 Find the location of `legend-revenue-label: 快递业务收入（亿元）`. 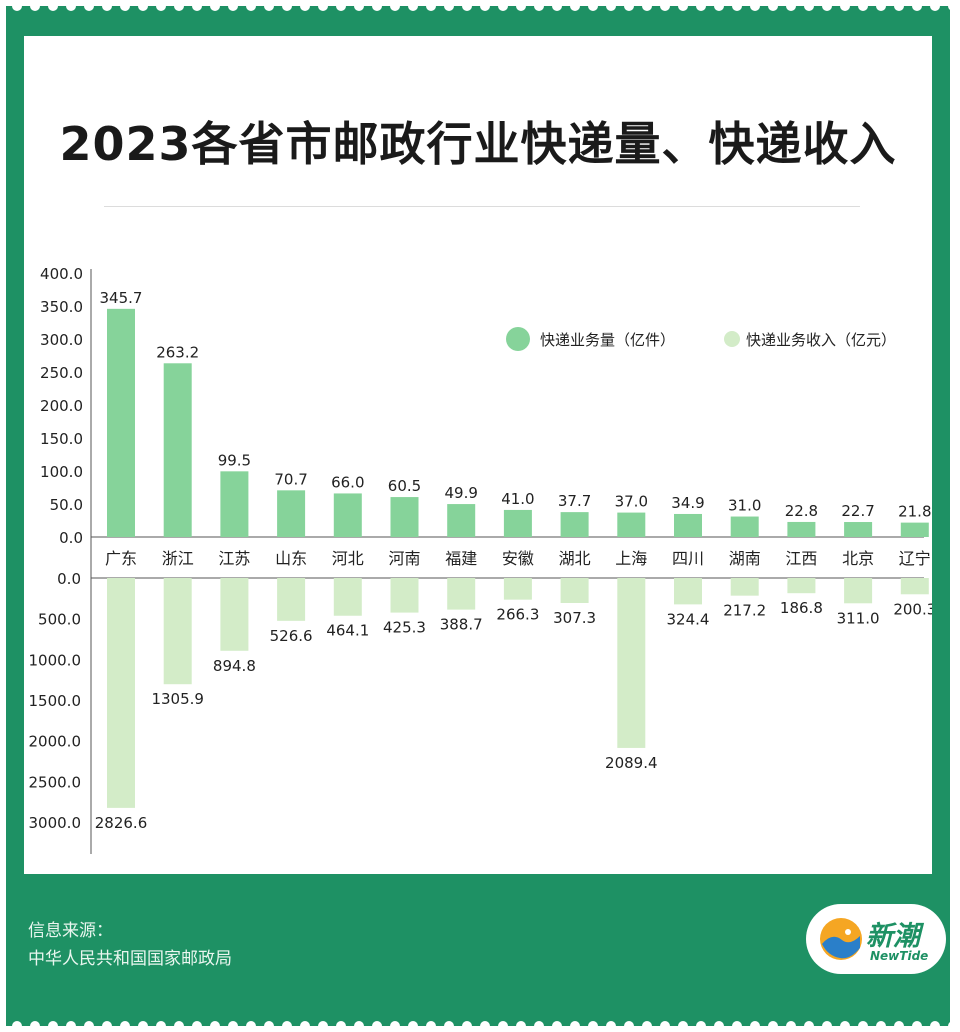

legend-revenue-label: 快递业务收入（亿元） is located at coordinates (821, 340).